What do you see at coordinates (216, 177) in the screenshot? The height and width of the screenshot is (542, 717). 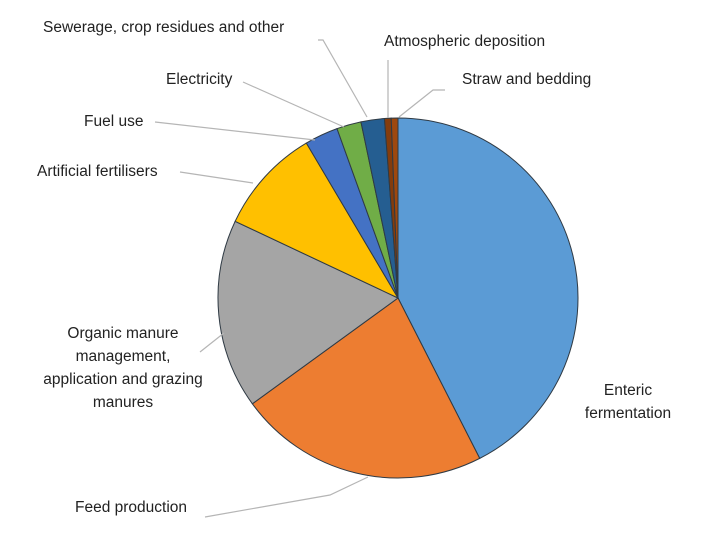 I see `leader-line-artificial-fertilisers` at bounding box center [216, 177].